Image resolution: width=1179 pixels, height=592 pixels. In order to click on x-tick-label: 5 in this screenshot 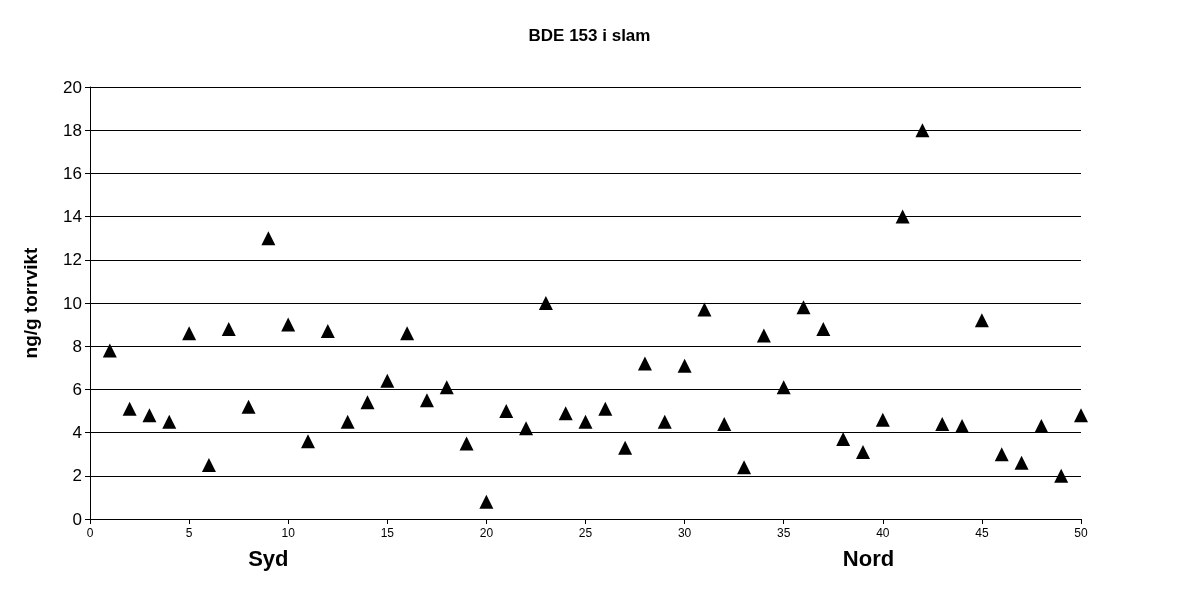, I will do `click(189, 533)`.